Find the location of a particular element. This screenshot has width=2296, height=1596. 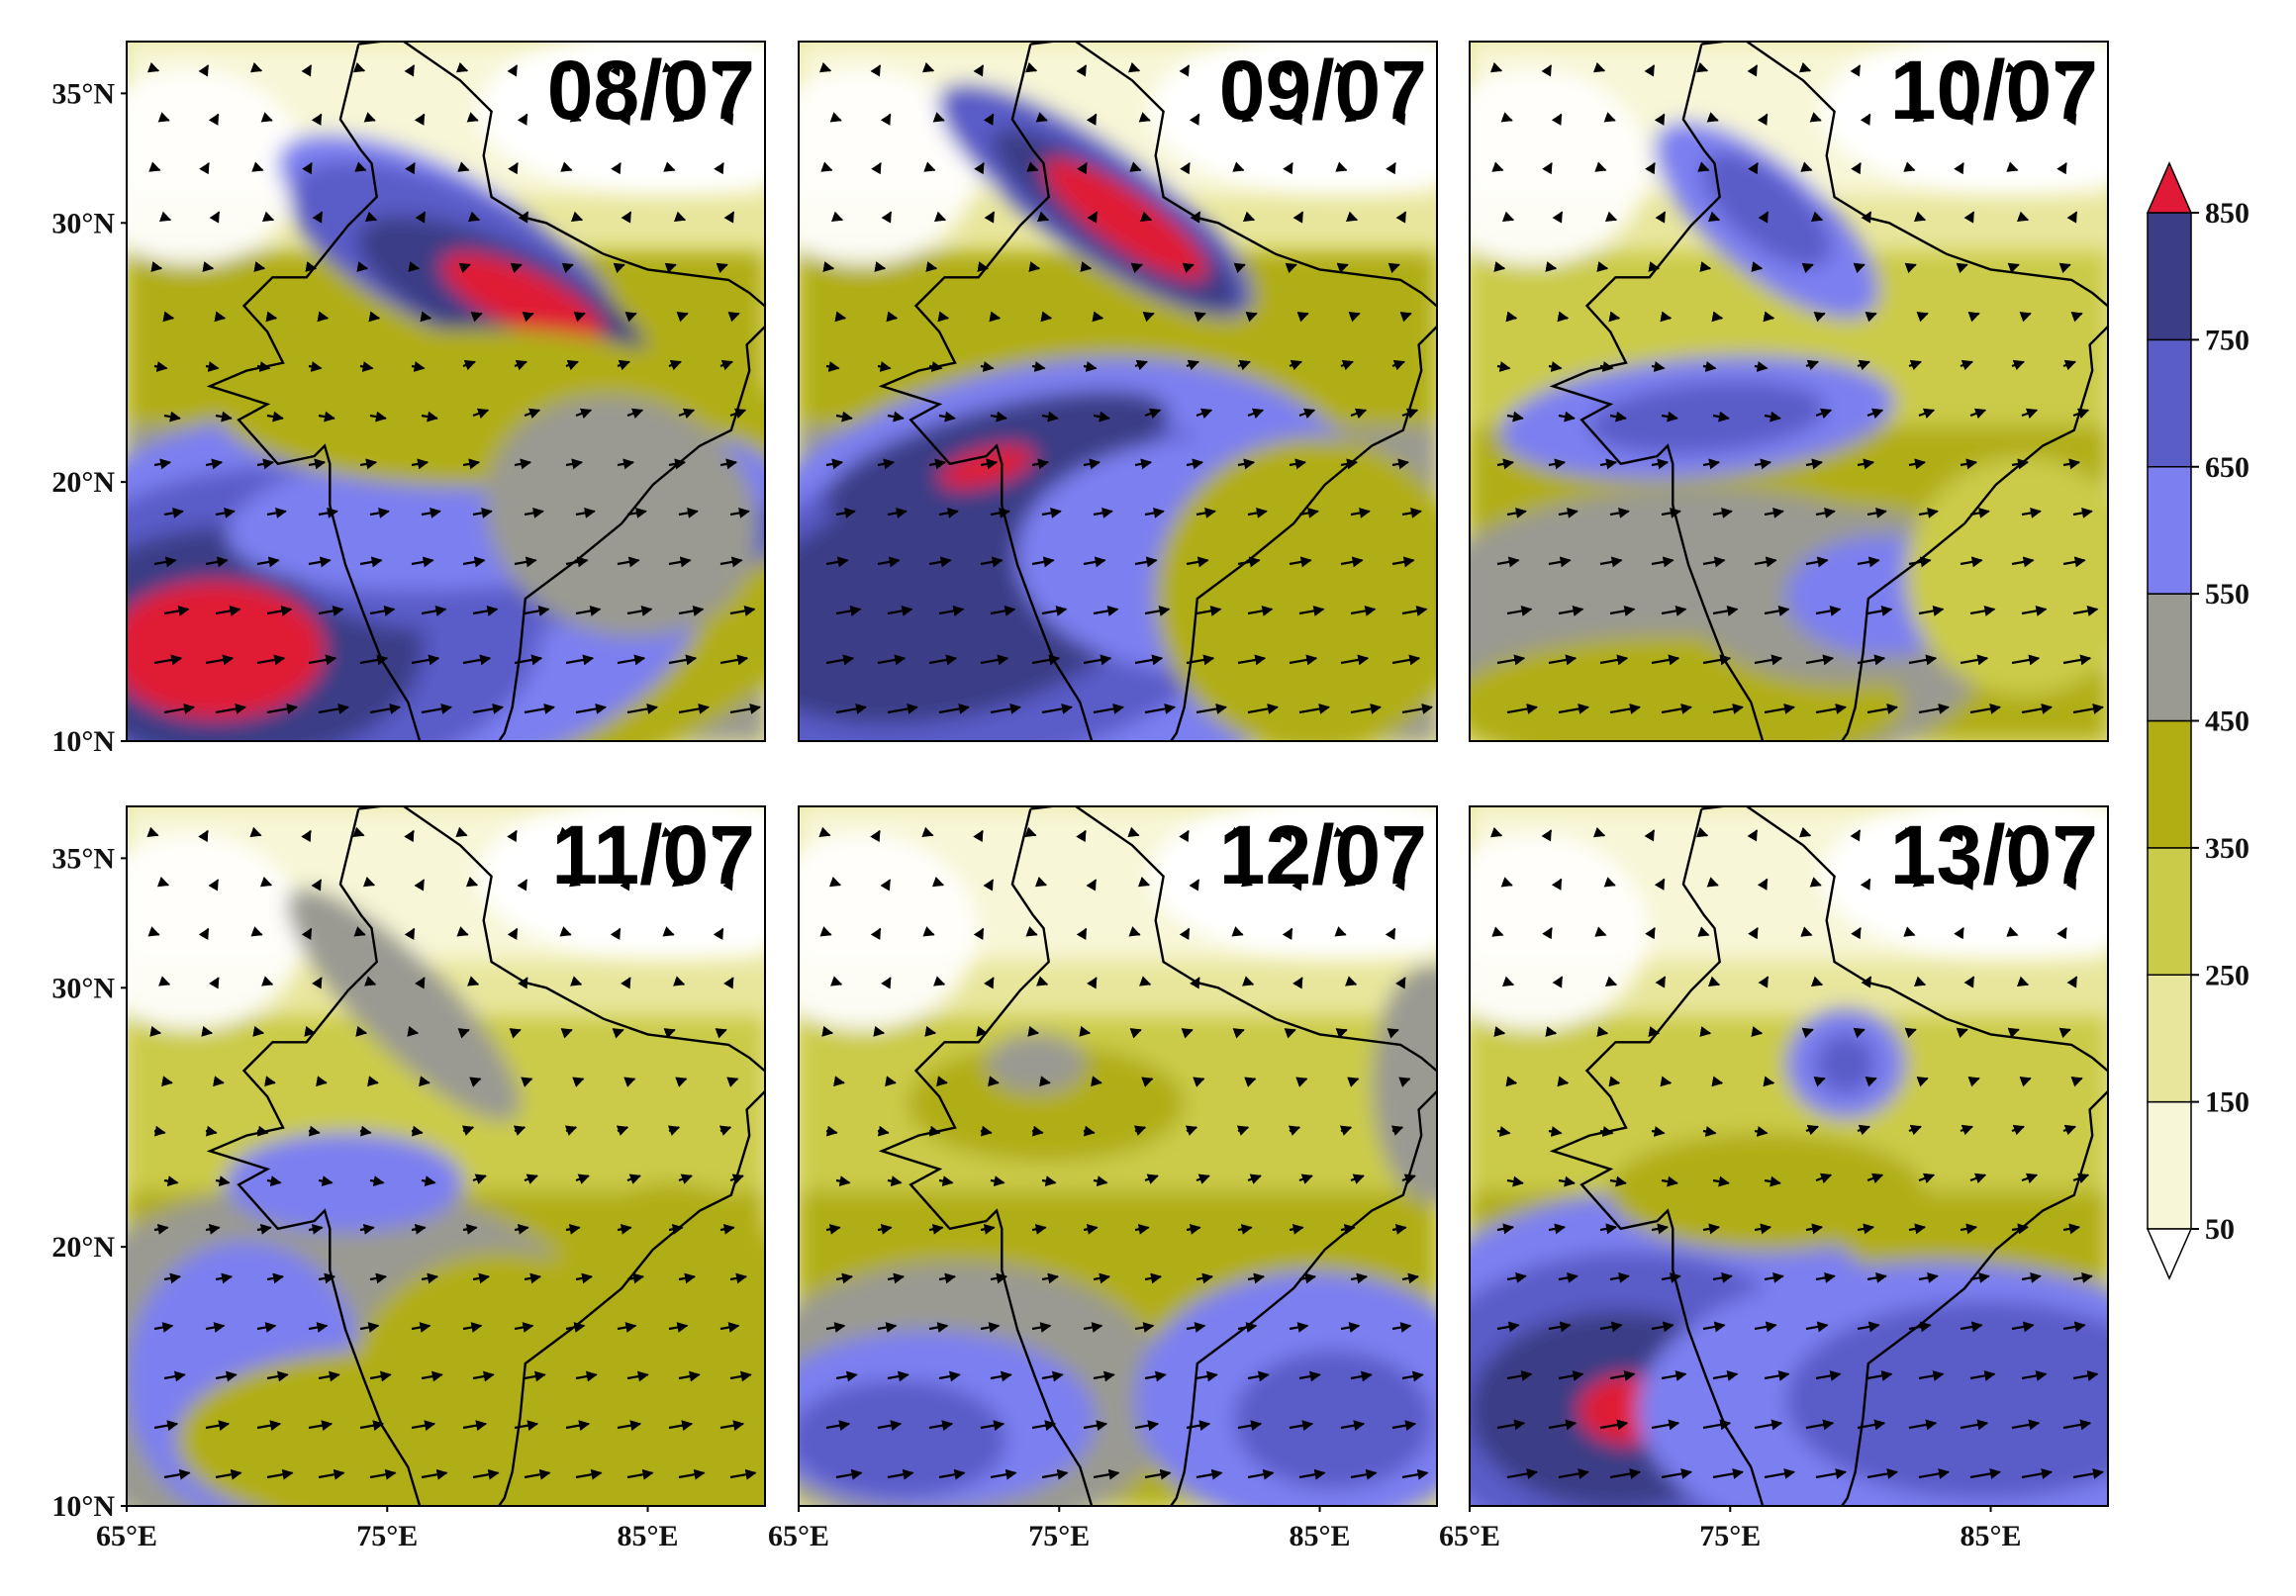

colorbar-extend-low is located at coordinates (2169, 1254).